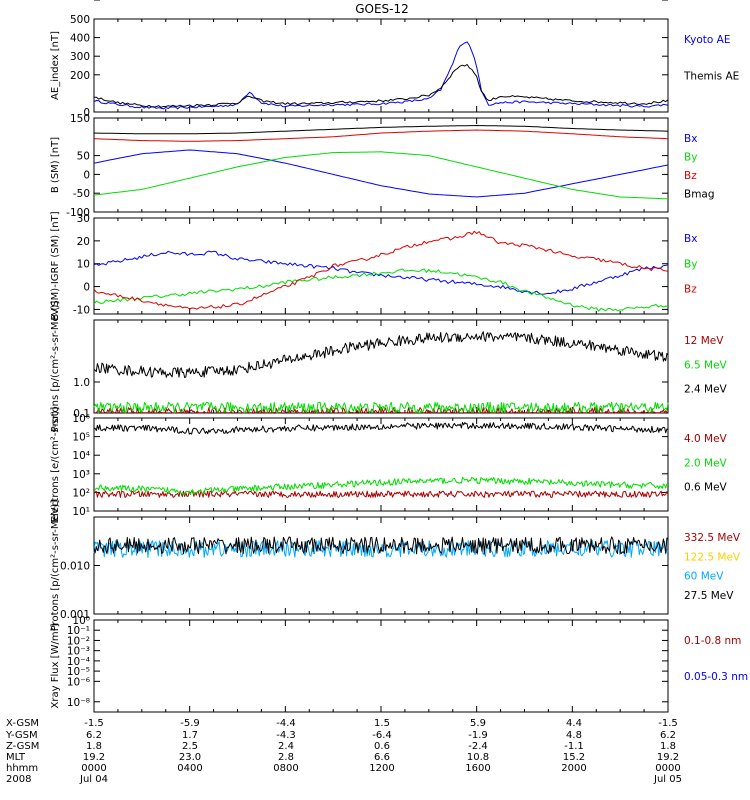 The width and height of the screenshot is (750, 800). What do you see at coordinates (382, 757) in the screenshot?
I see `ephemeris-value: 6.6` at bounding box center [382, 757].